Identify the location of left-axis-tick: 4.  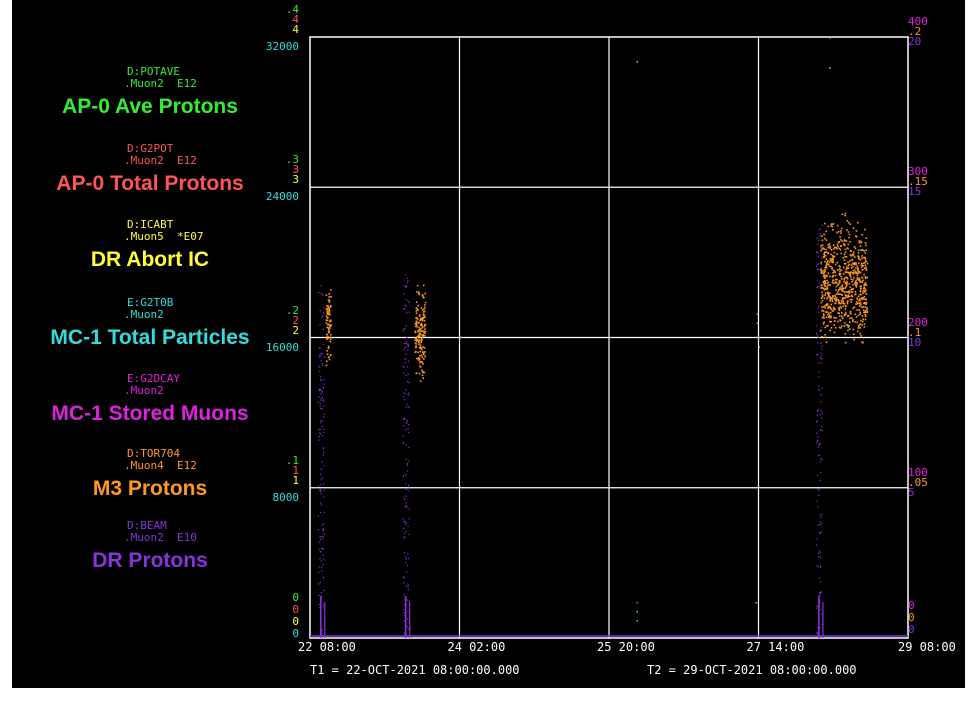
(295, 29).